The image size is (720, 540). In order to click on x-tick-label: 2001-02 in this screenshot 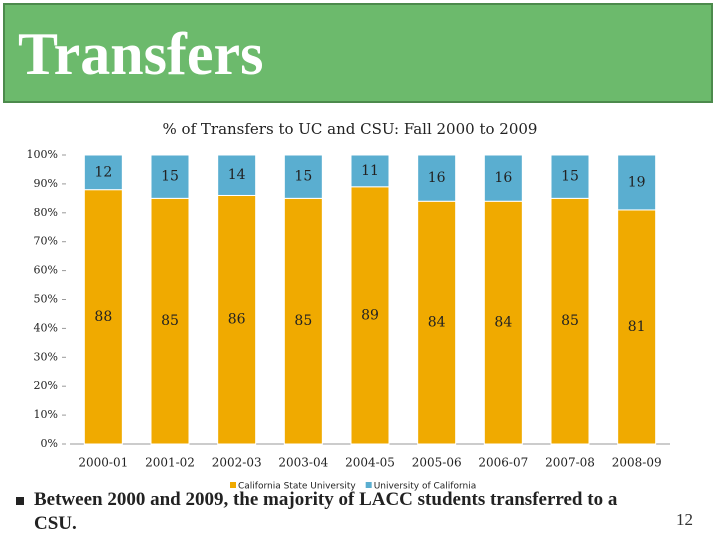, I will do `click(170, 463)`.